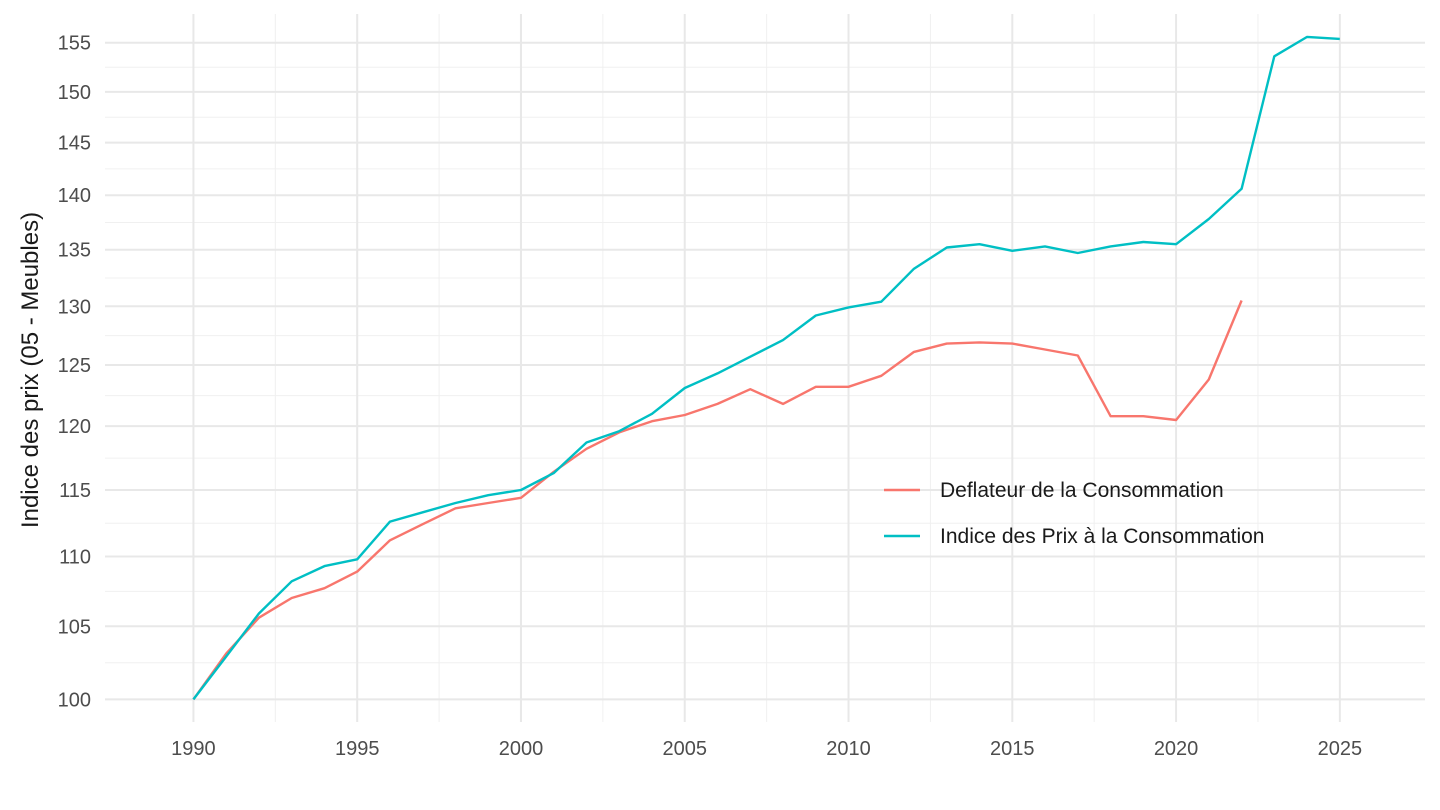 The width and height of the screenshot is (1440, 810). Describe the element at coordinates (74, 366) in the screenshot. I see `y-tick-label: 125` at that location.